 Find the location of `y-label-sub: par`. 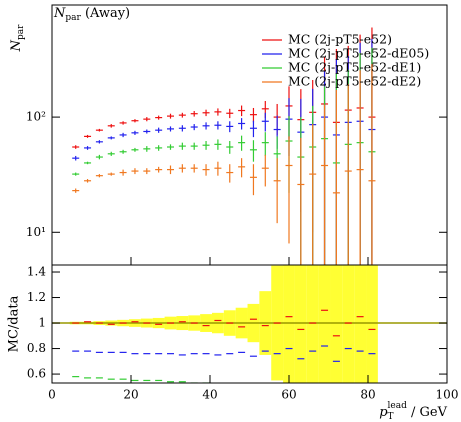

y-label-sub: par is located at coordinates (21, 32).